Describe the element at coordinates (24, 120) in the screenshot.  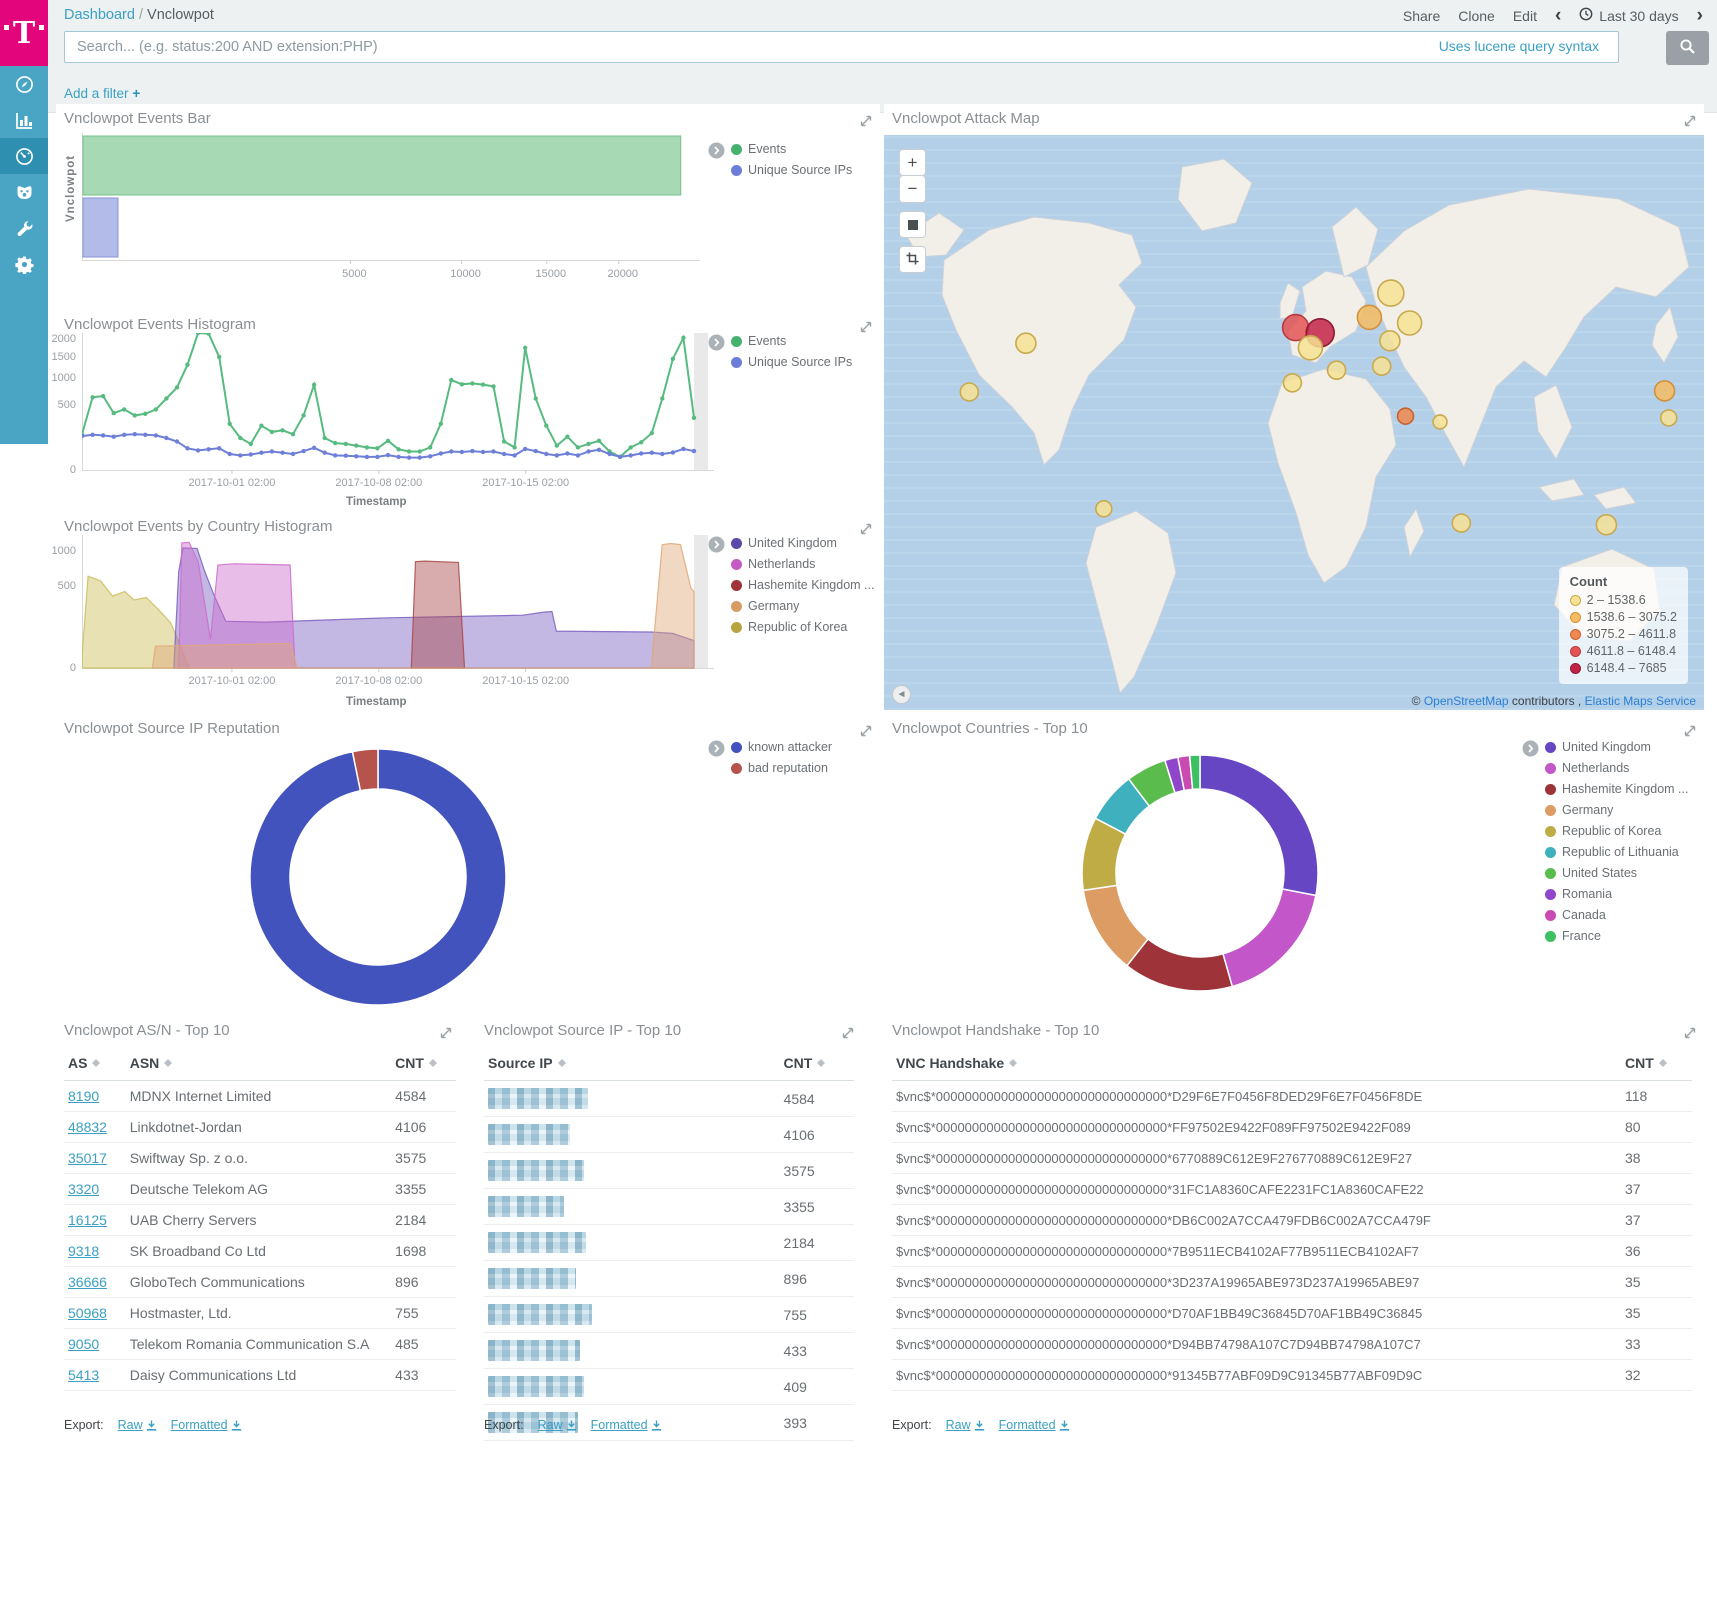
I see `sidebar-item-visualize` at that location.